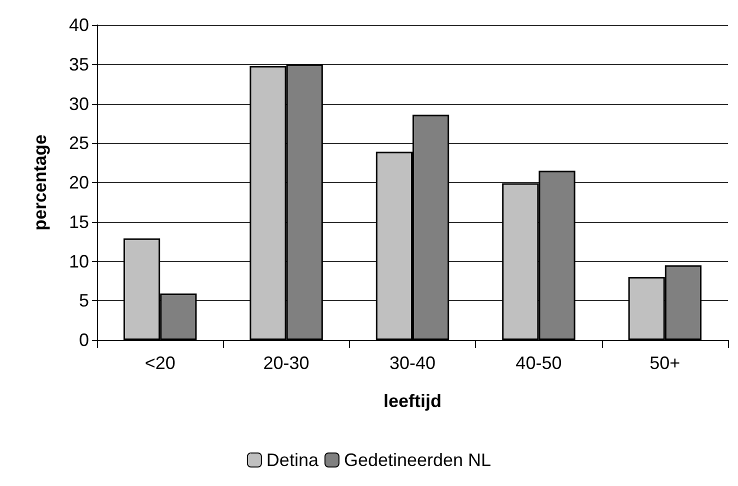 This screenshot has height=486, width=738. I want to click on x-tick-label: 50+, so click(665, 363).